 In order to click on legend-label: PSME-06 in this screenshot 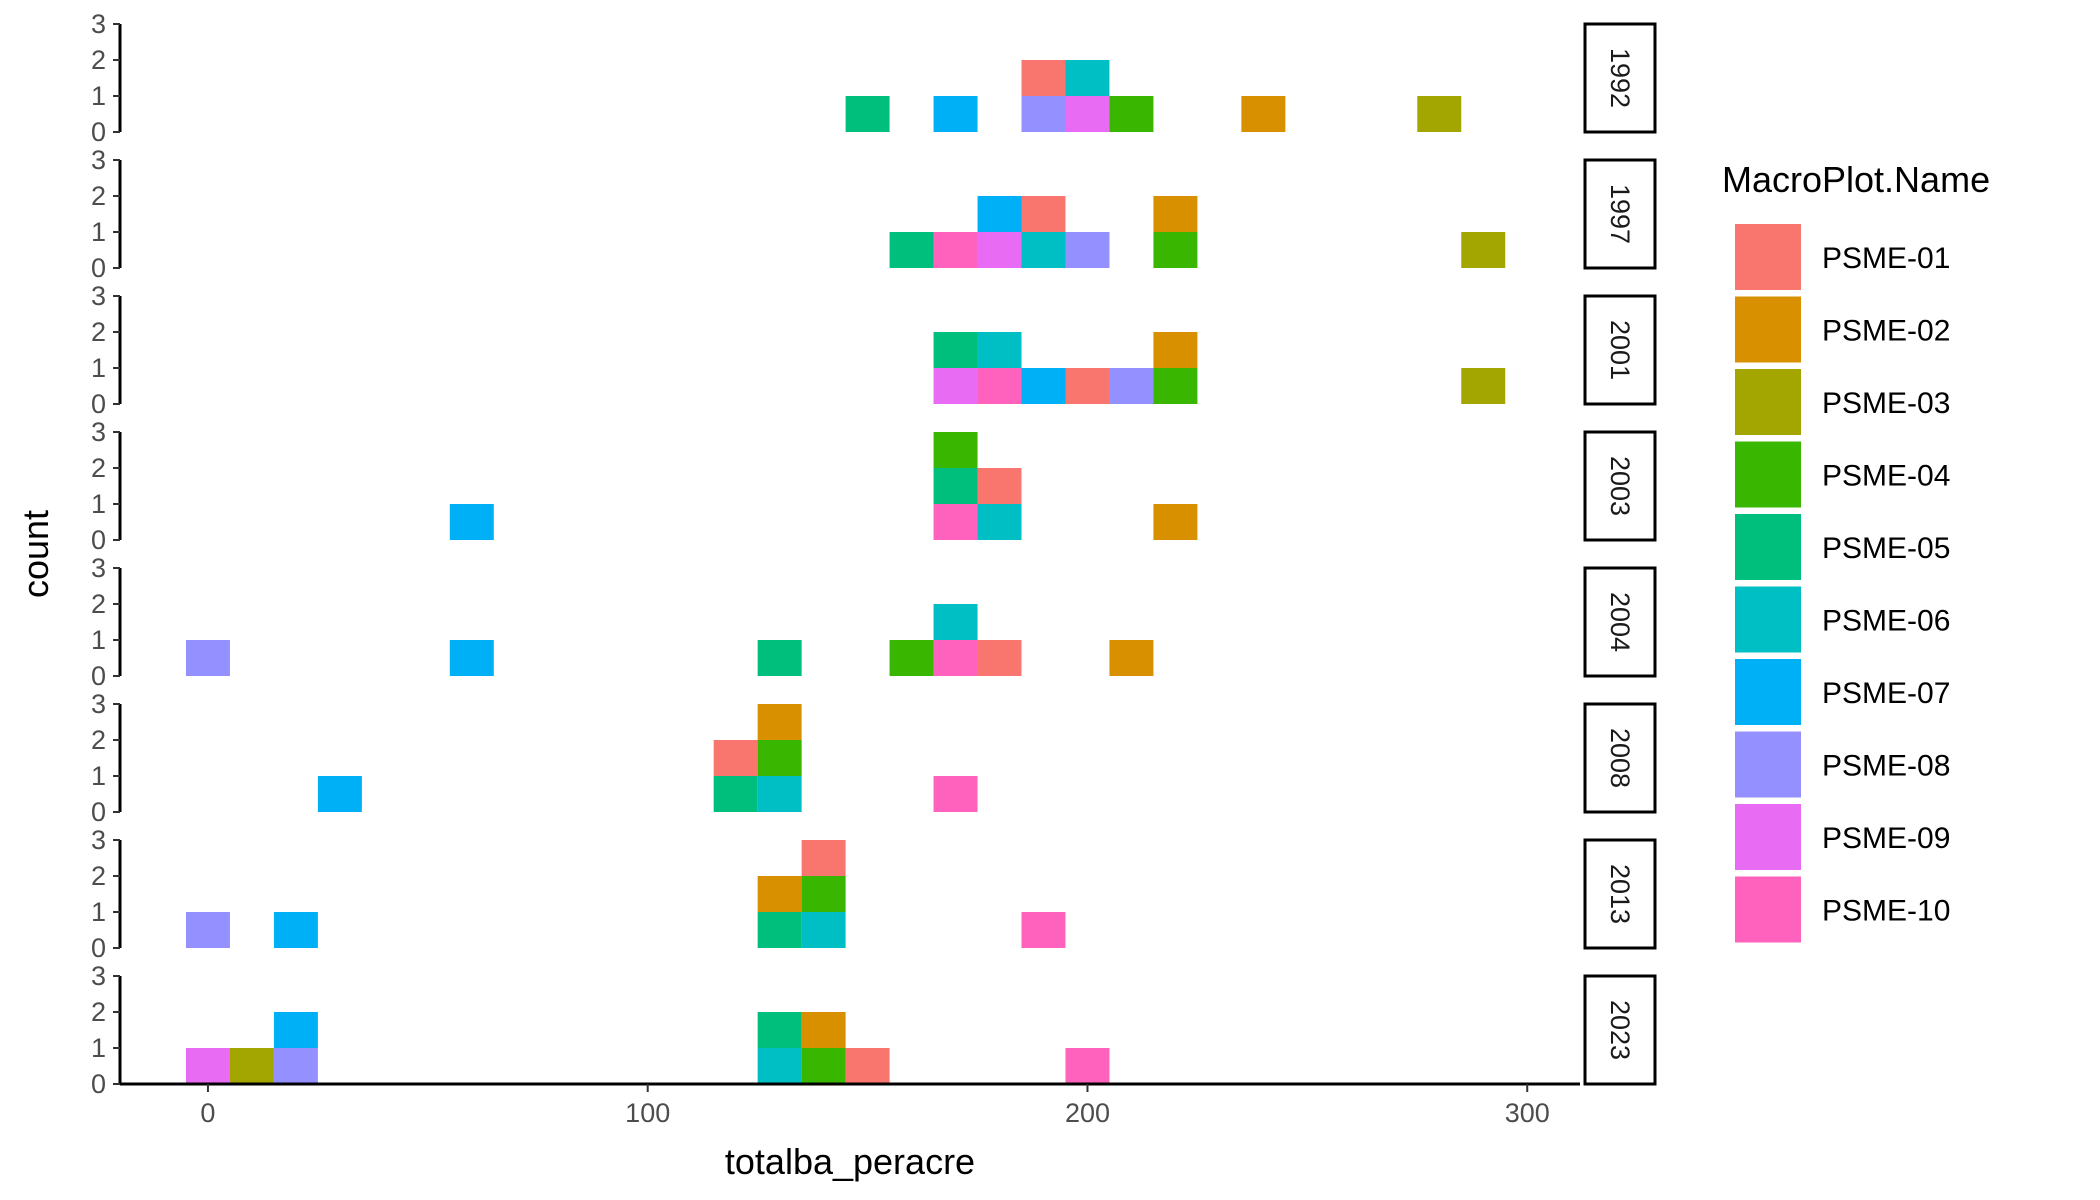, I will do `click(1886, 621)`.